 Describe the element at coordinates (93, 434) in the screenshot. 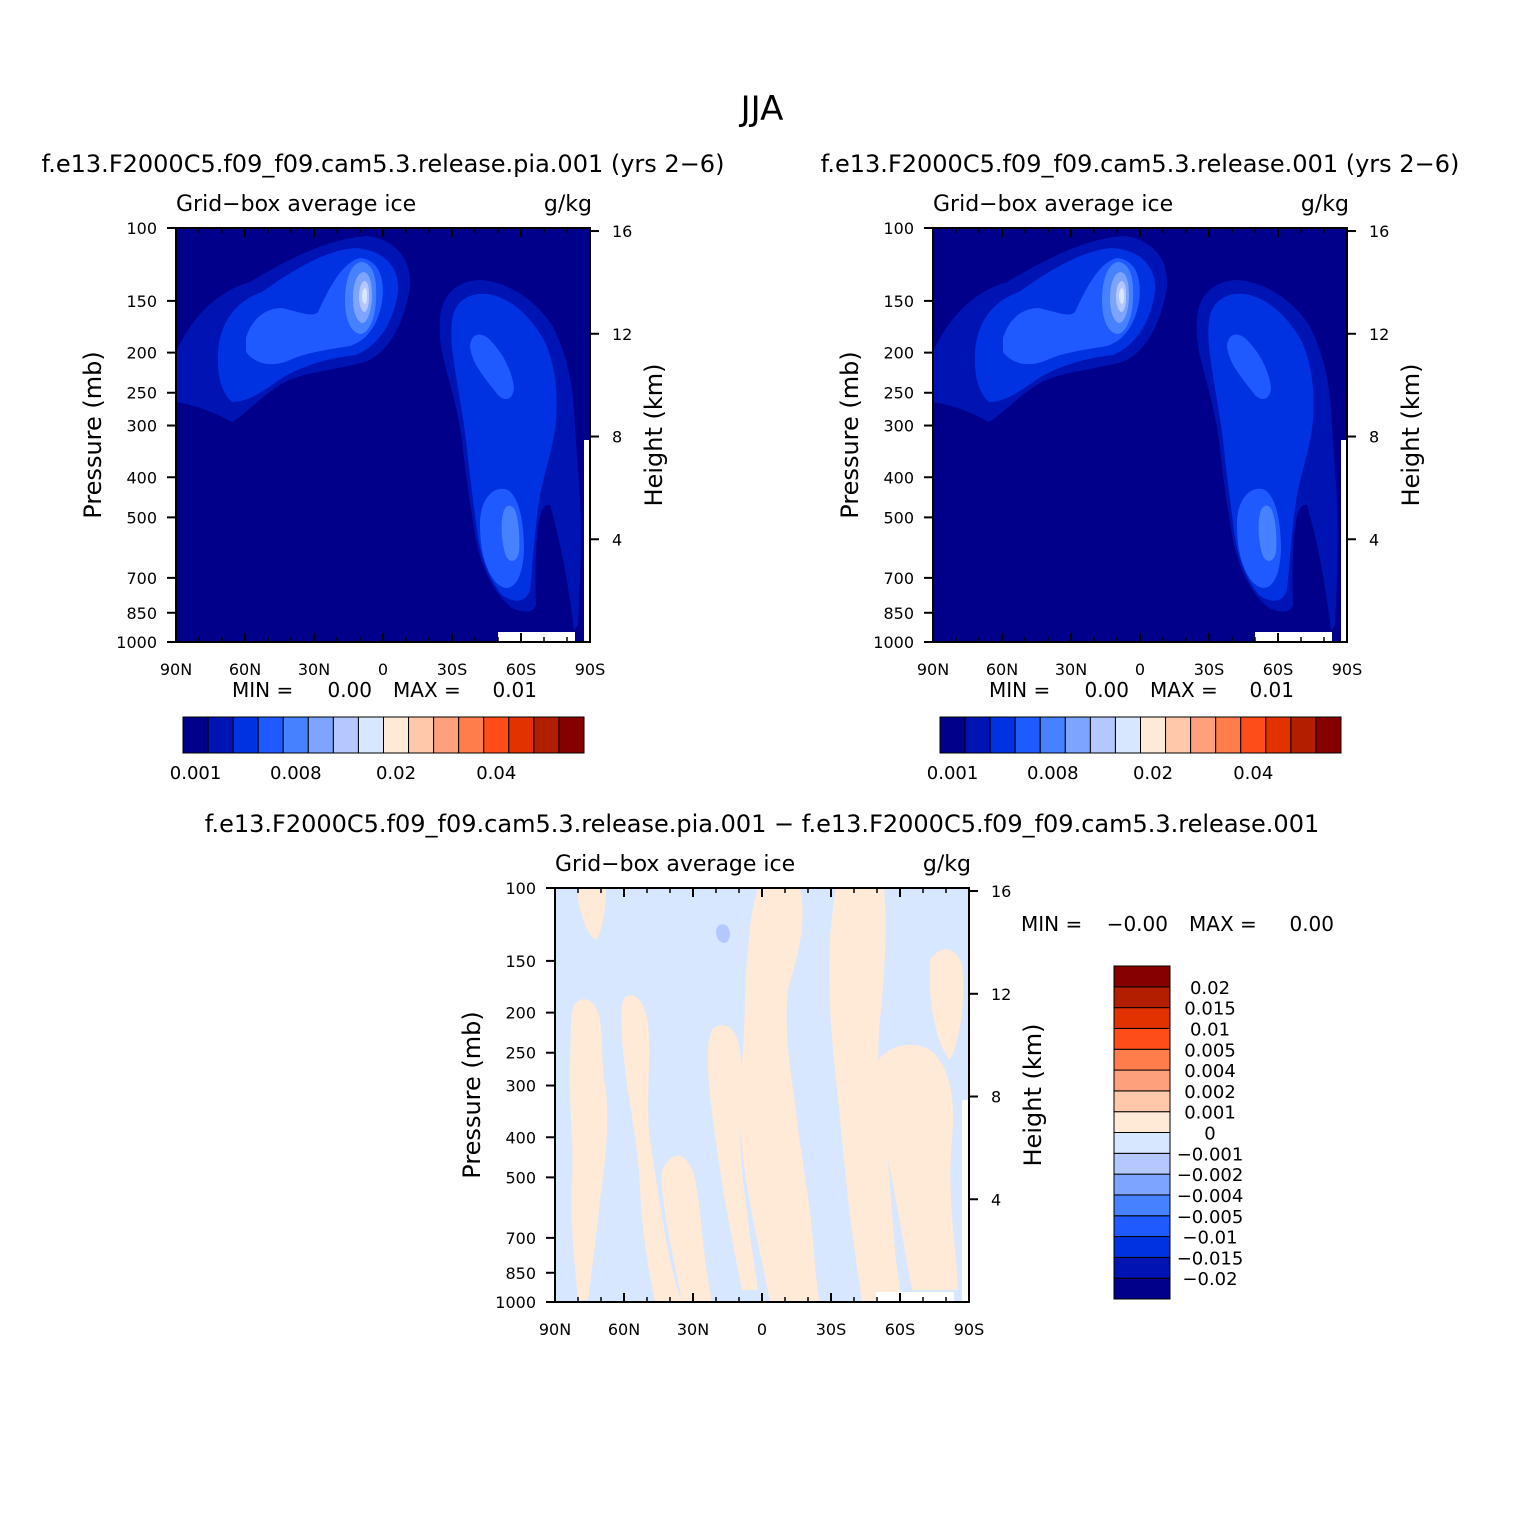

I see `panel-1-y-label: Pressure (mb)` at that location.